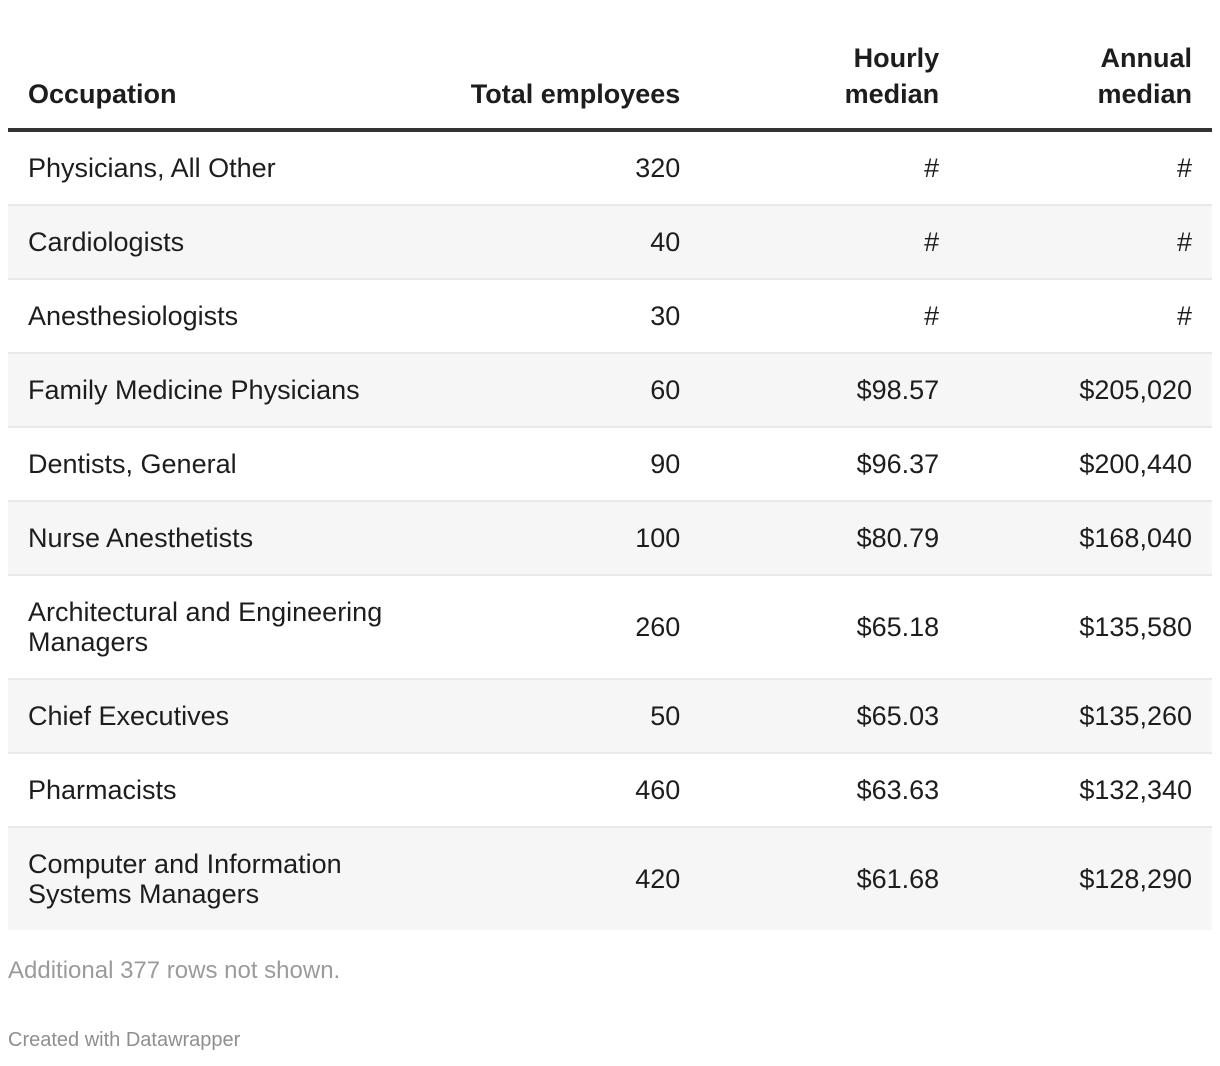  Describe the element at coordinates (665, 464) in the screenshot. I see `total-employees-cell: 90` at that location.